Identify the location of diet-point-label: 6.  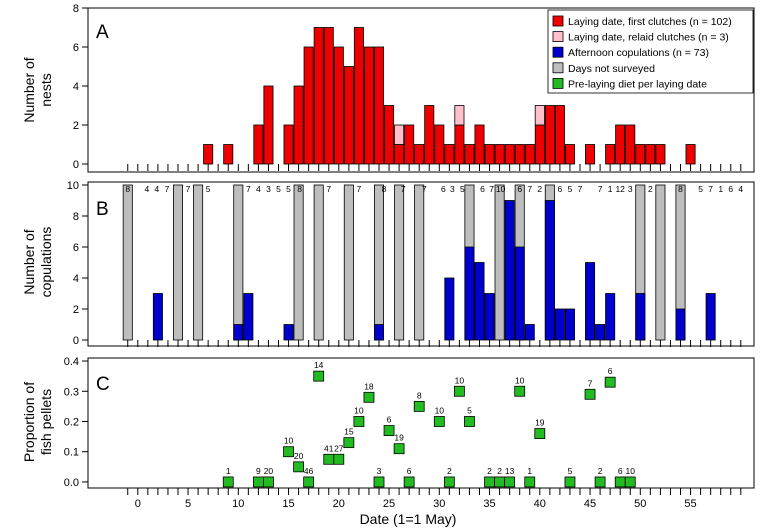
(620, 471).